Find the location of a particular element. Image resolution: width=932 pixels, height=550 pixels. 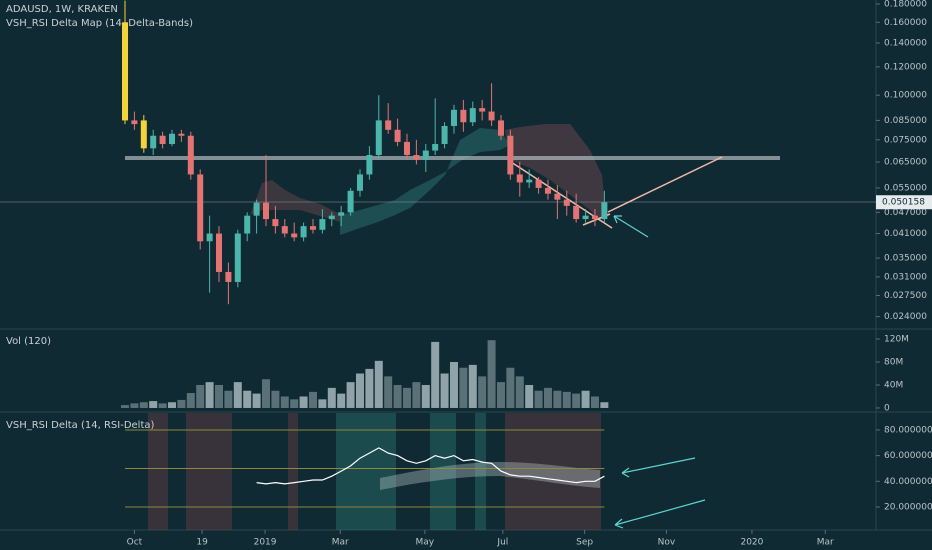

price-label: 0.050158 is located at coordinates (903, 203).